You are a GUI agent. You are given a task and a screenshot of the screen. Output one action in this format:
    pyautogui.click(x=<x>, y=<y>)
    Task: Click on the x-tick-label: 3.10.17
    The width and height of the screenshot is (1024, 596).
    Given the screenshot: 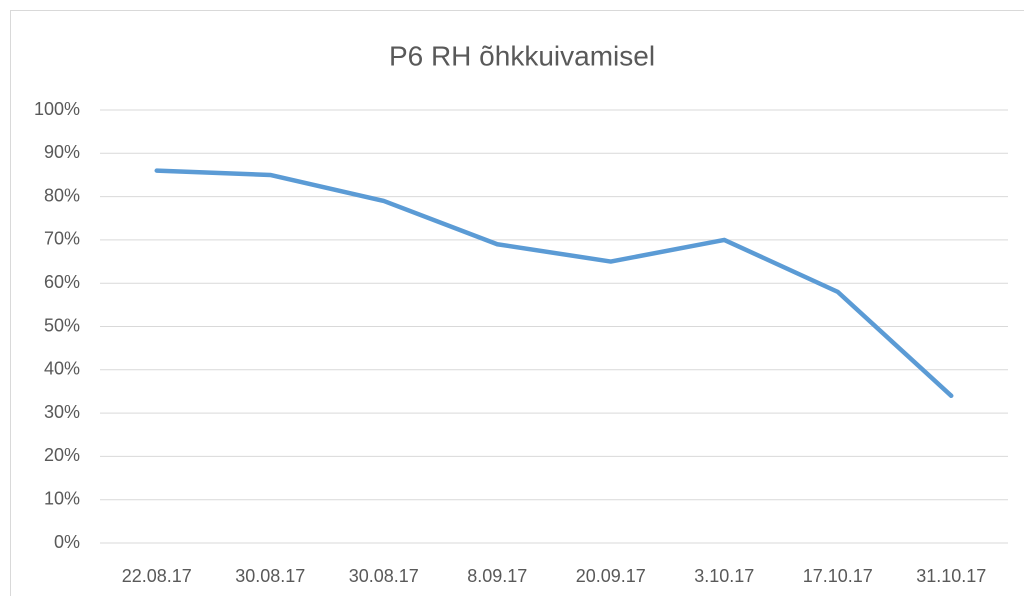 What is the action you would take?
    pyautogui.click(x=724, y=576)
    